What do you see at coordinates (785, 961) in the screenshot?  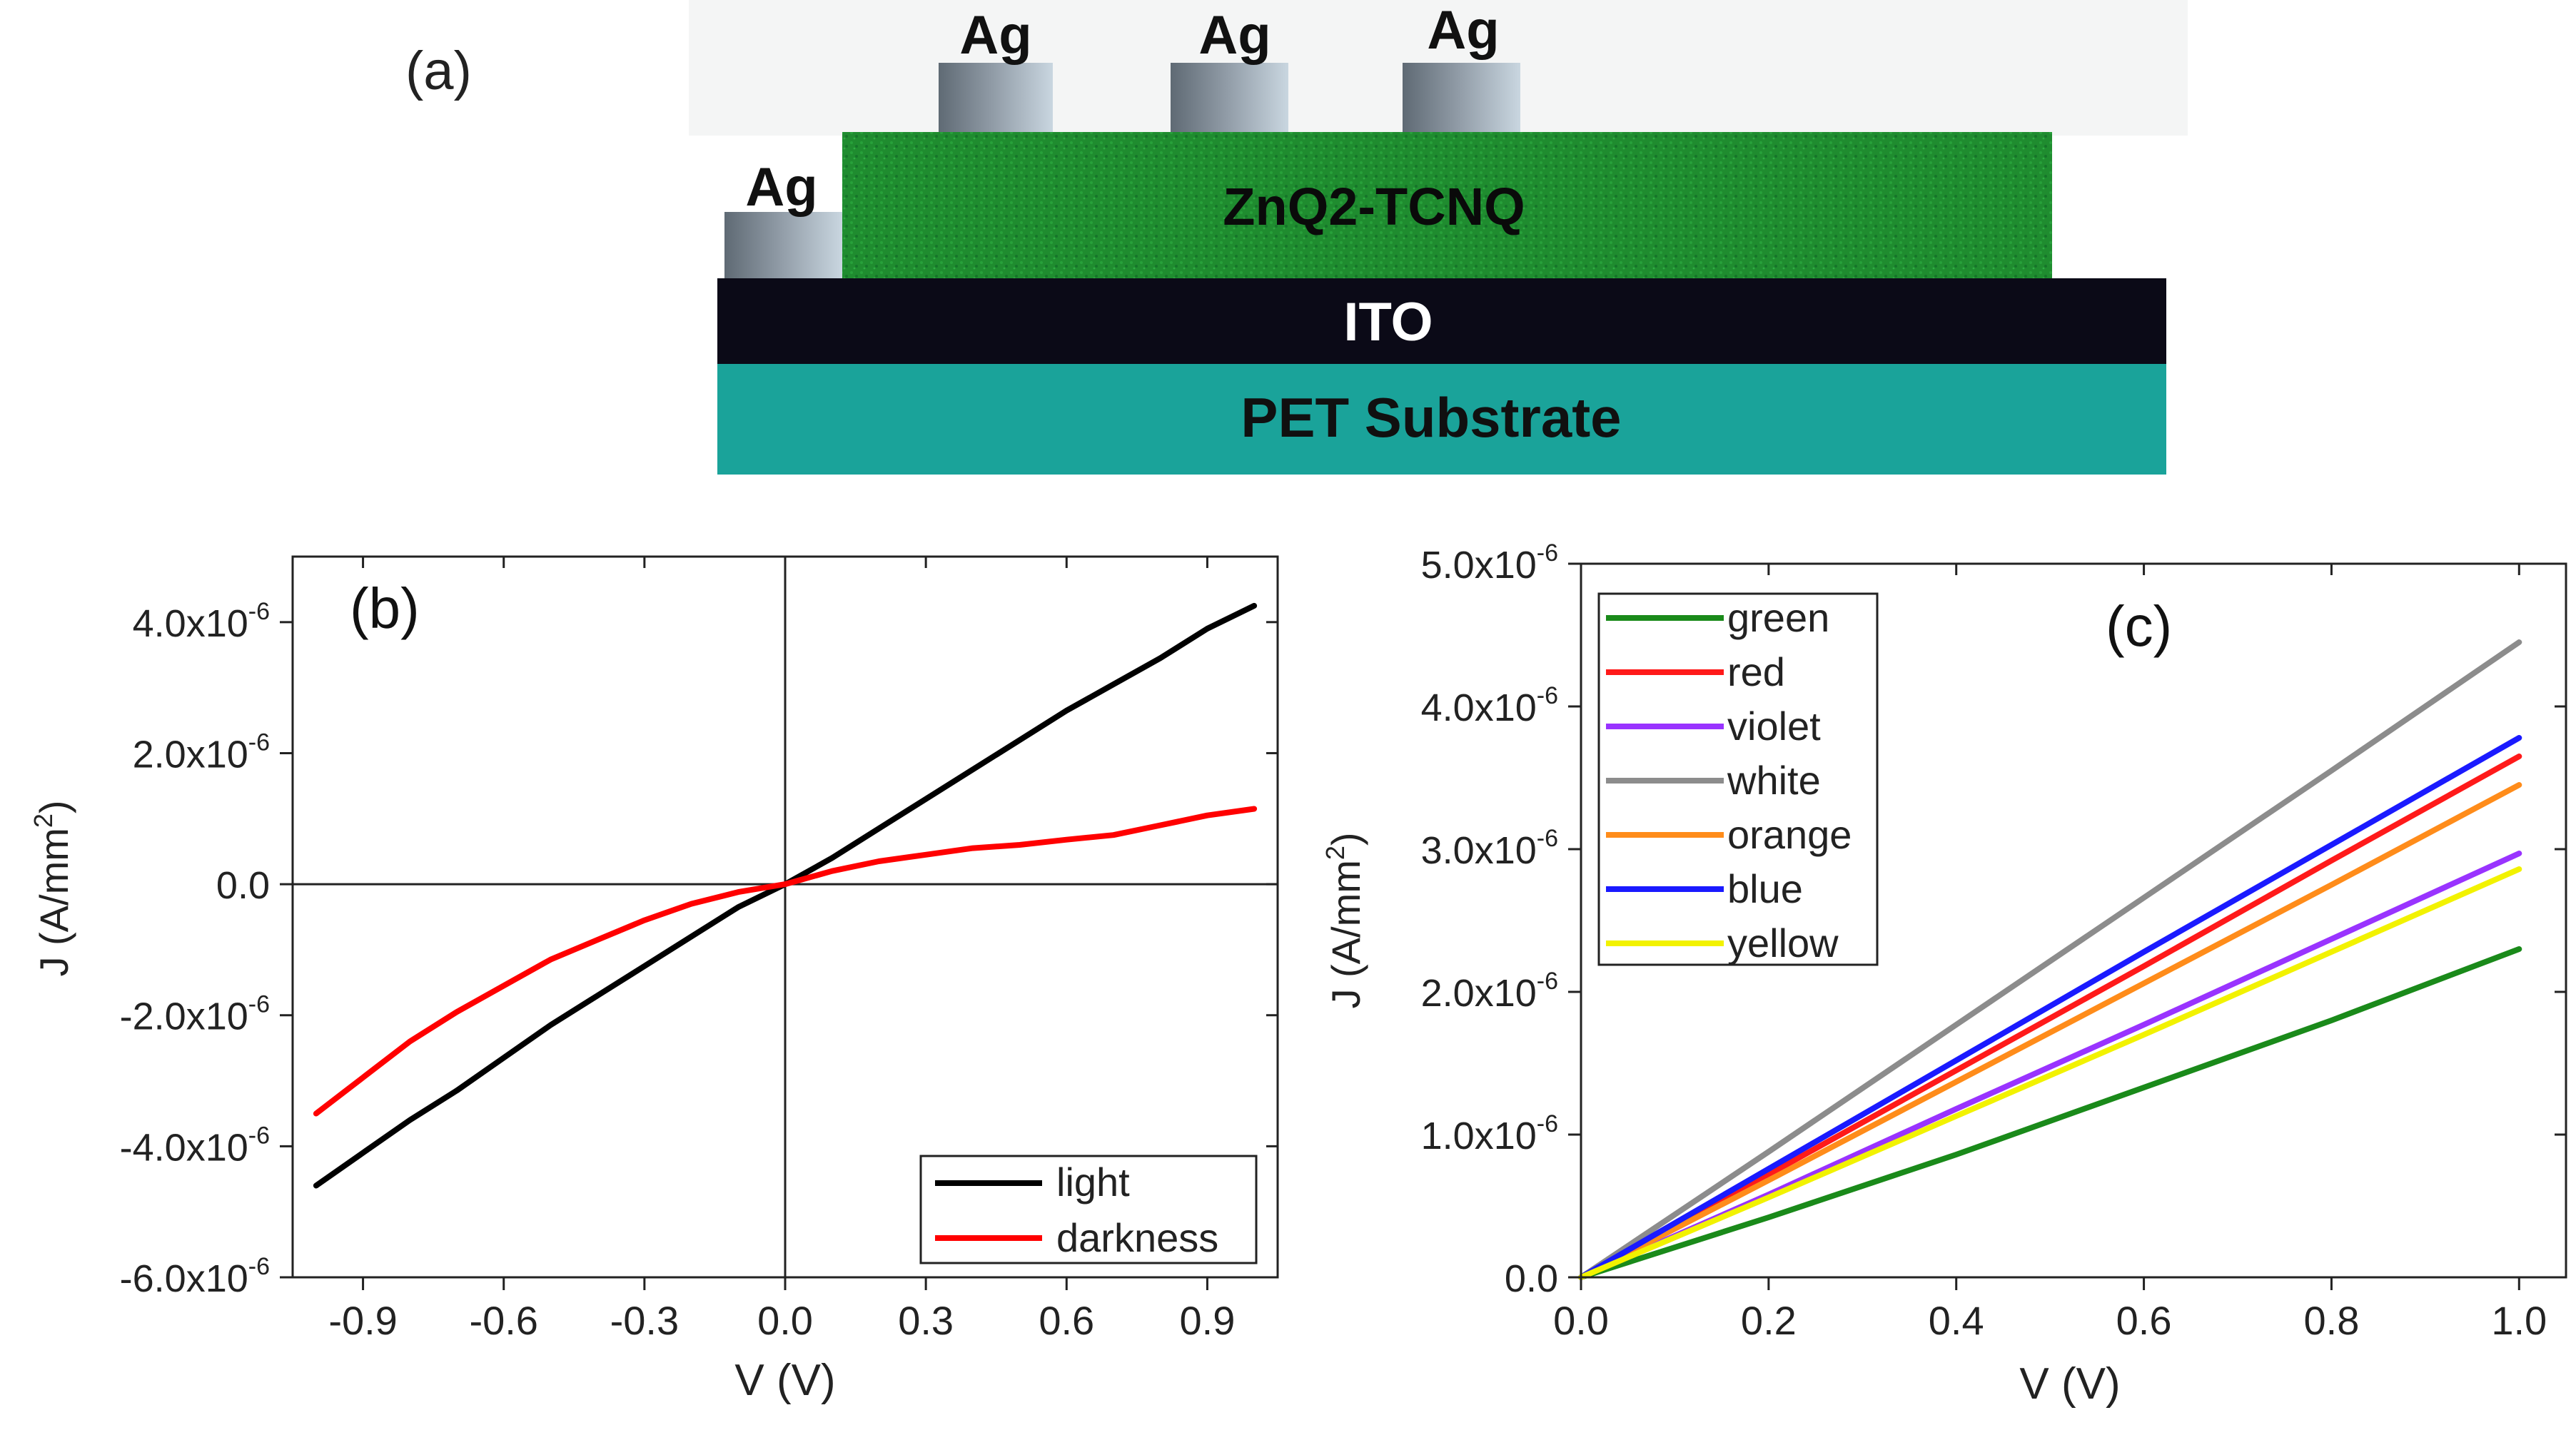 I see `chart-b-series-darkness` at bounding box center [785, 961].